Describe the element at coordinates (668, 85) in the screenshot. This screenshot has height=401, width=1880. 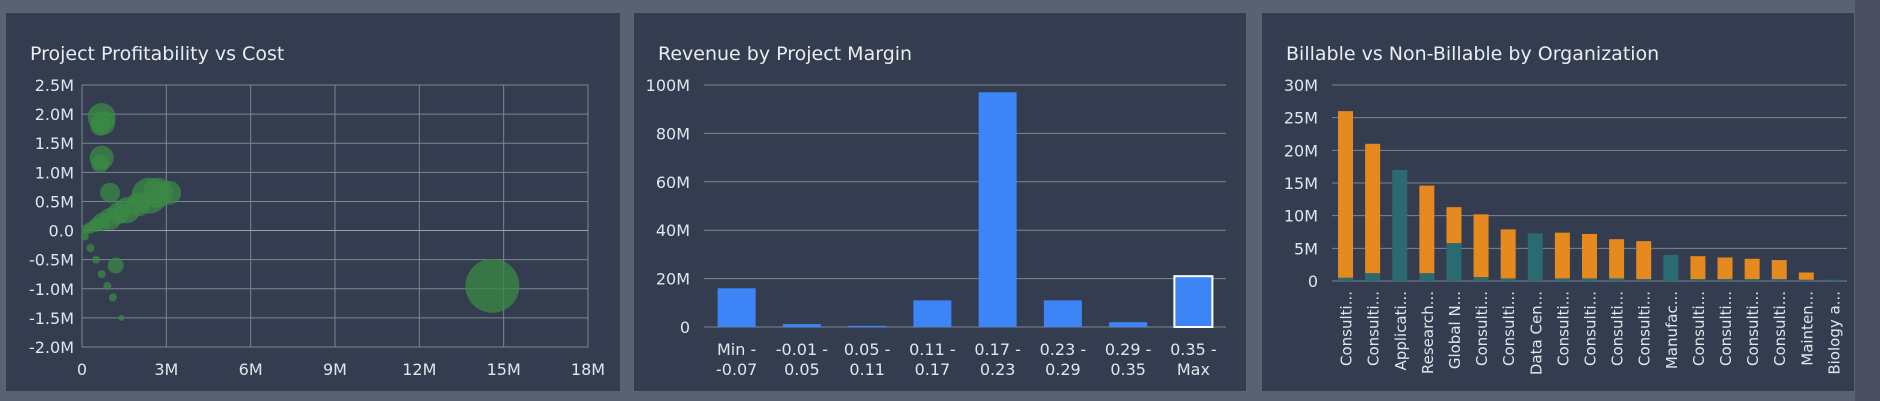
I see `y-tick-label: 100M` at that location.